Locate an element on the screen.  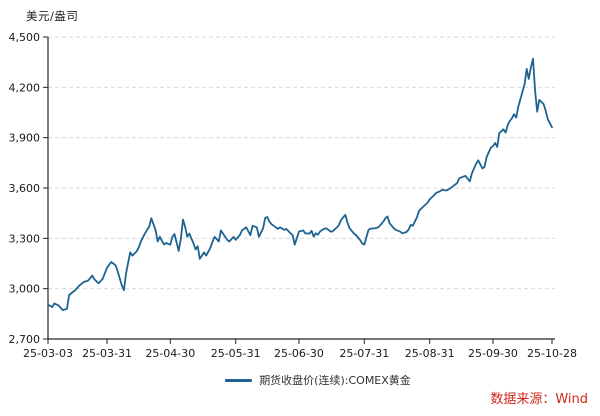
data-source-label: 数据来源：Wind is located at coordinates (539, 399).